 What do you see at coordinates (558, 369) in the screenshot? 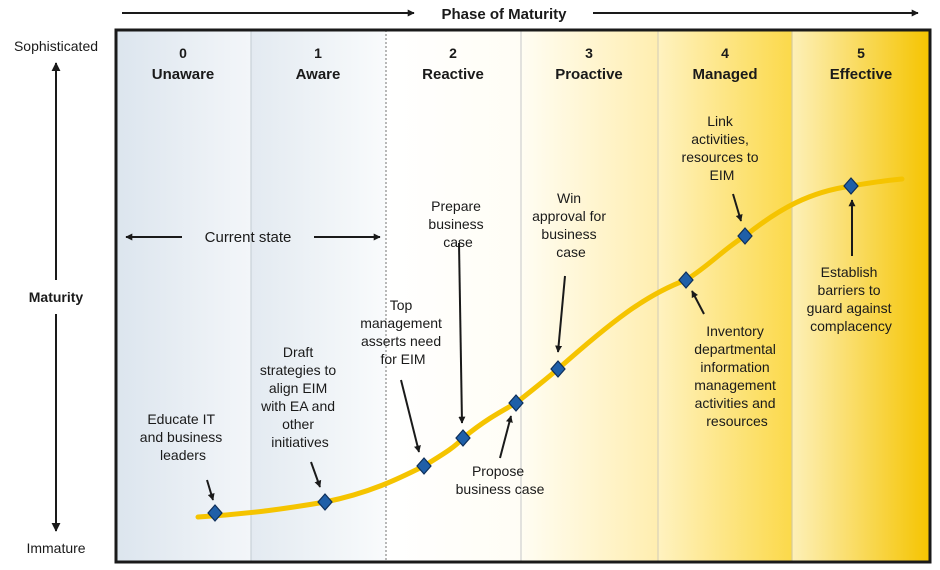
I see `marker-win-approval` at bounding box center [558, 369].